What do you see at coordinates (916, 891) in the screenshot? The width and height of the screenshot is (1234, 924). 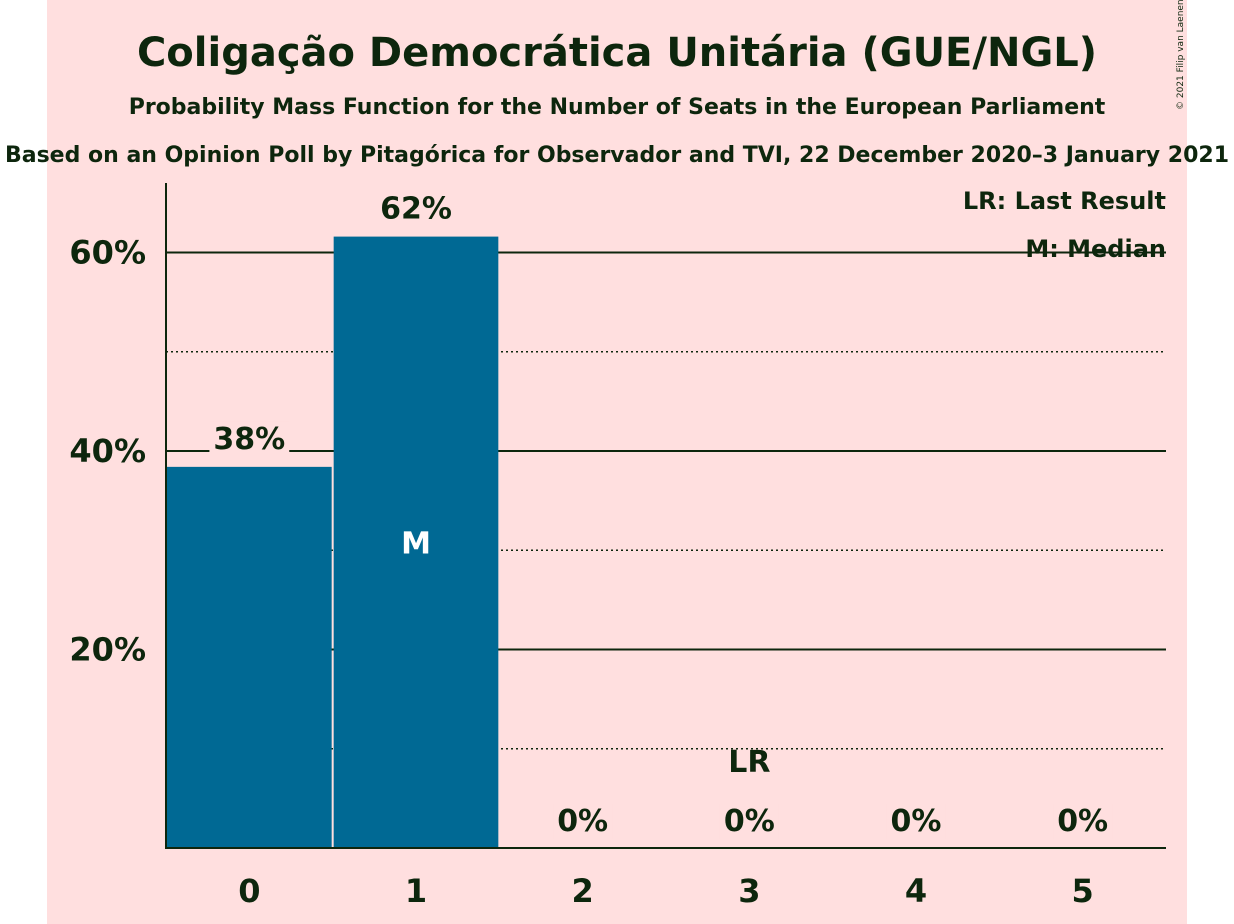 I see `x-tick-label-4: 4` at bounding box center [916, 891].